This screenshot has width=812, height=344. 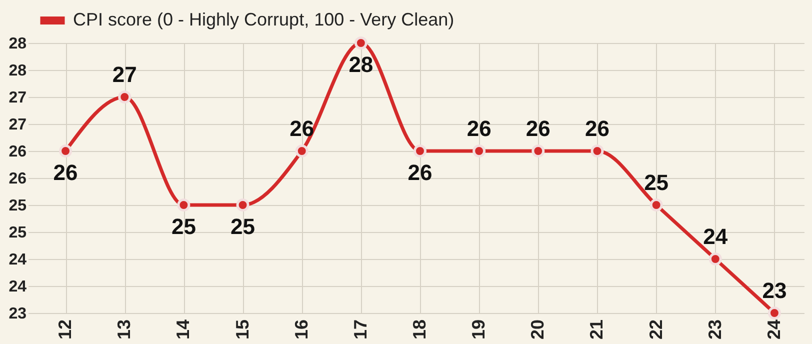 I want to click on data-label: 24, so click(x=715, y=236).